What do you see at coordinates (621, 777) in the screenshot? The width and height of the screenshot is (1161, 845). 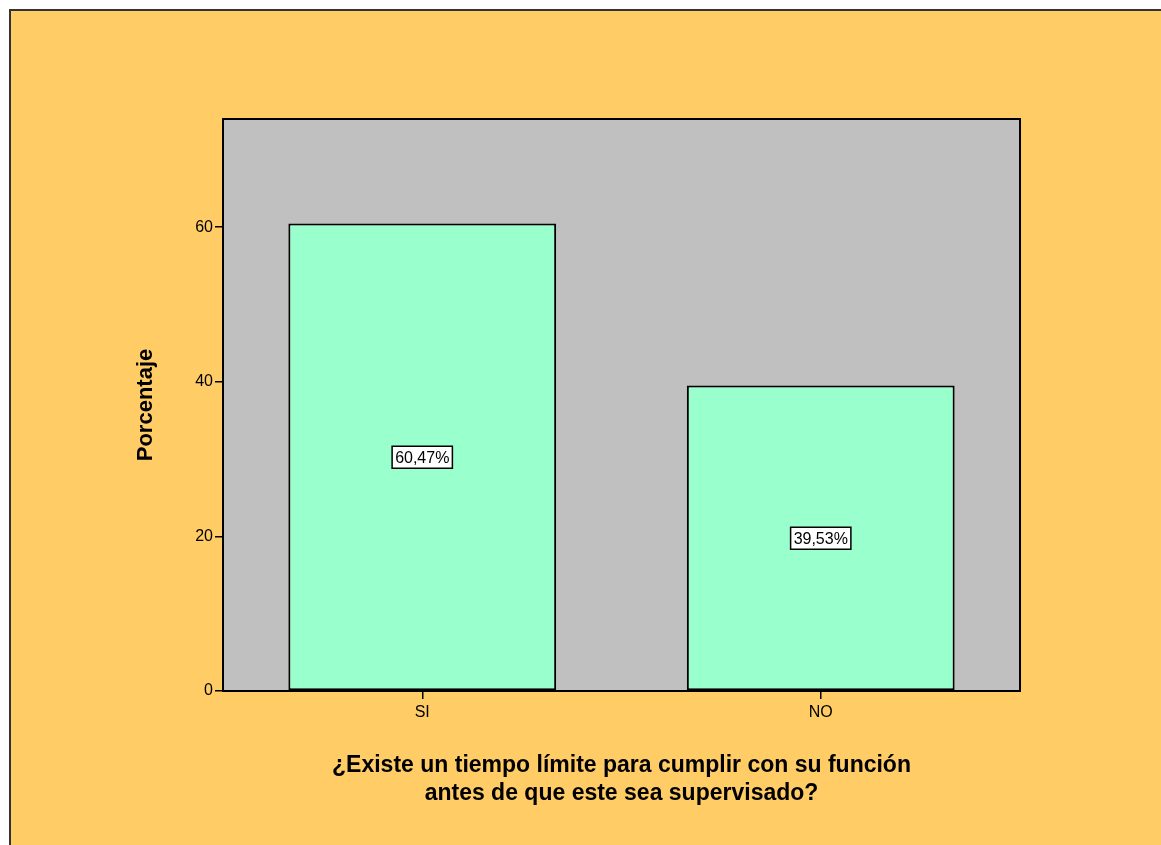 I see `x-axis-title: ¿Existe un tiempo límite para cumplir con su función antes de que este sea supervisado?` at bounding box center [621, 777].